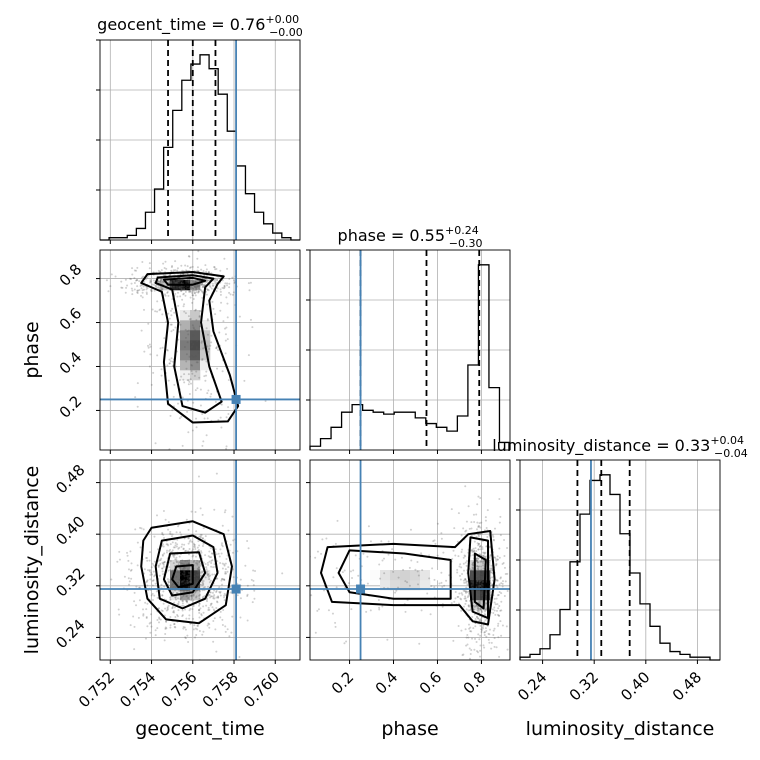  Describe the element at coordinates (620, 729) in the screenshot. I see `xlabel-luminosity-distance: luminosity_distance` at that location.